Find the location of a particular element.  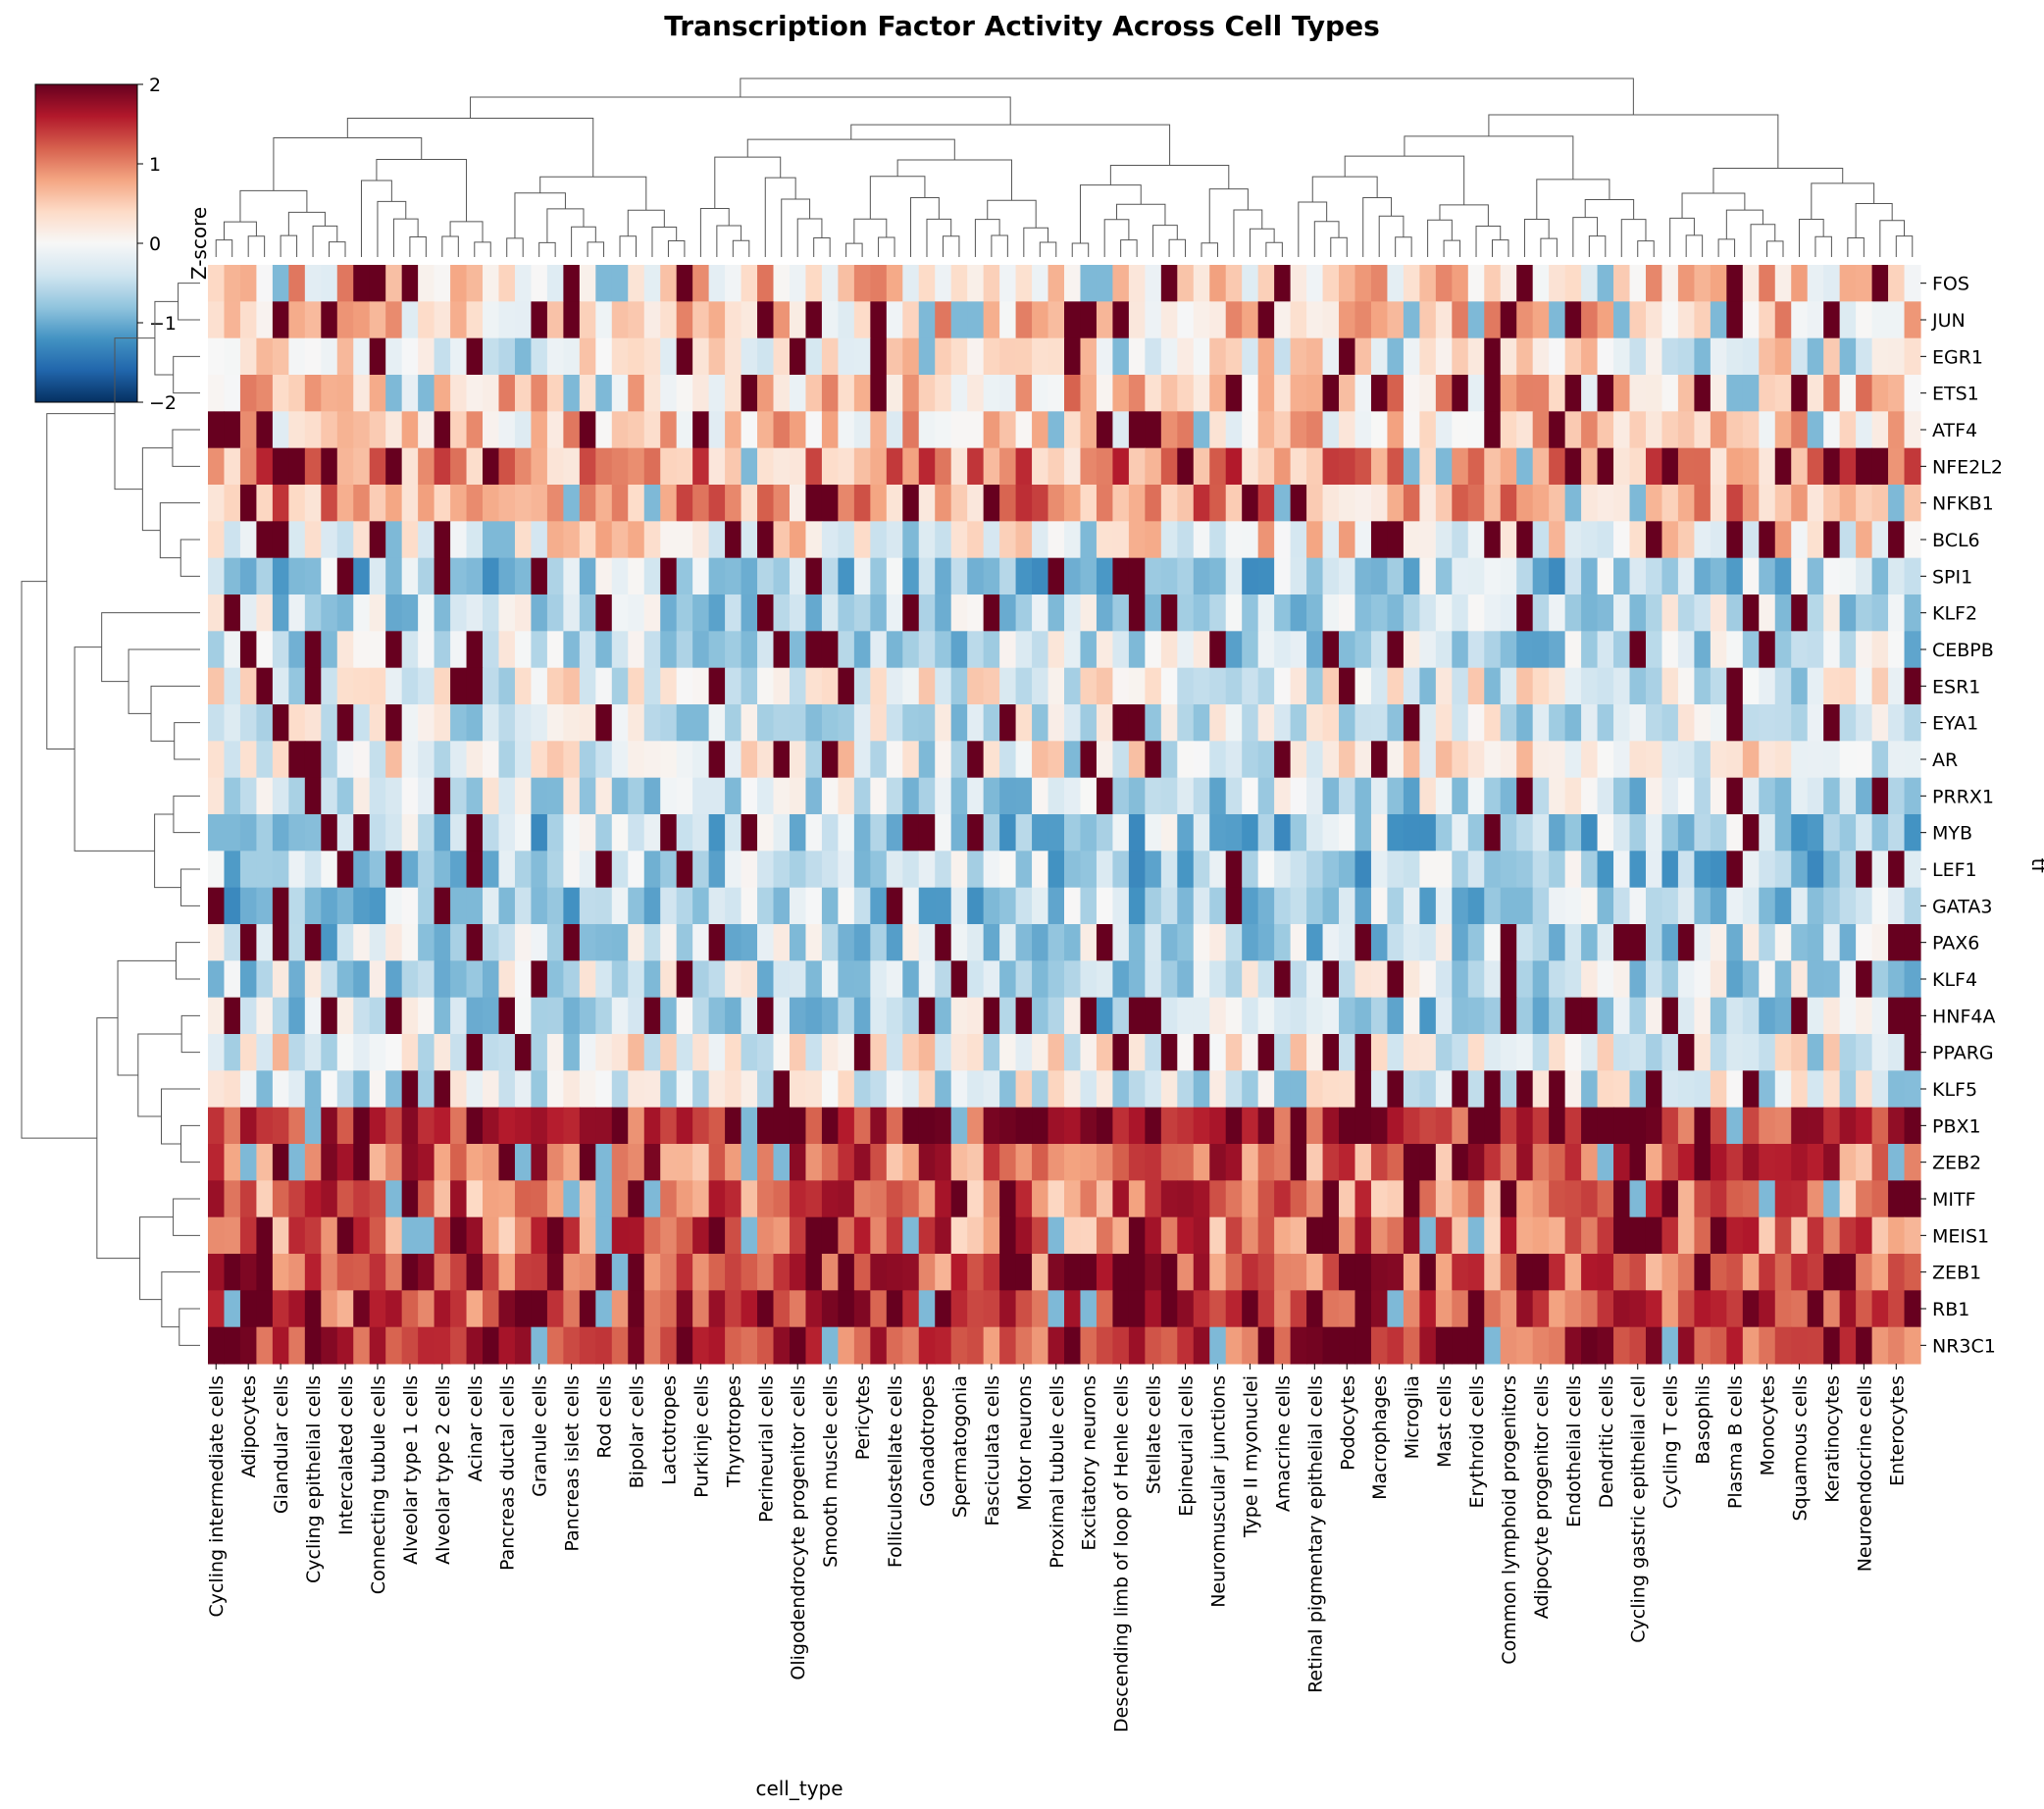

colorbar: 210−1−2 Z-score is located at coordinates (123, 244).